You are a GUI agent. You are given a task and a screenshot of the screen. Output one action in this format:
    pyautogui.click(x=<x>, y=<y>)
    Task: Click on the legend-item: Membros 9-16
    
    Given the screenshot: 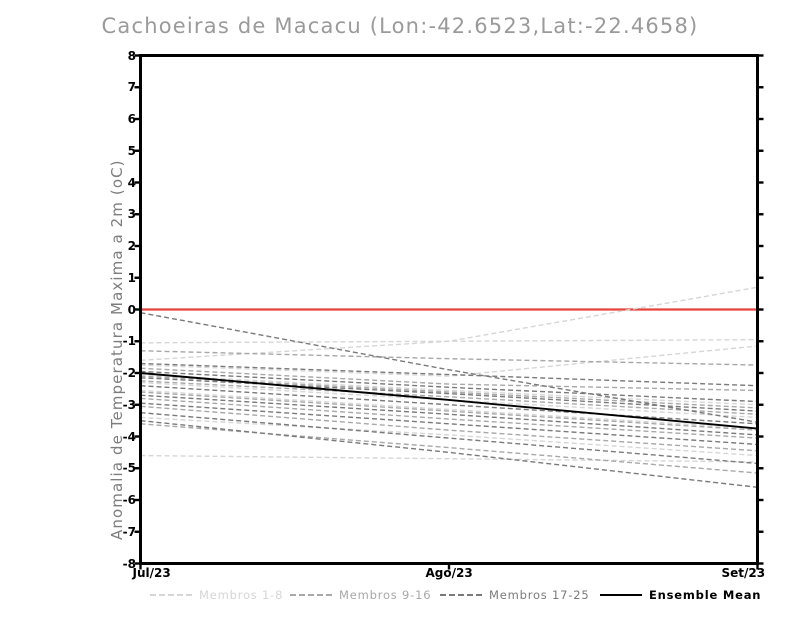 What is the action you would take?
    pyautogui.click(x=360, y=595)
    